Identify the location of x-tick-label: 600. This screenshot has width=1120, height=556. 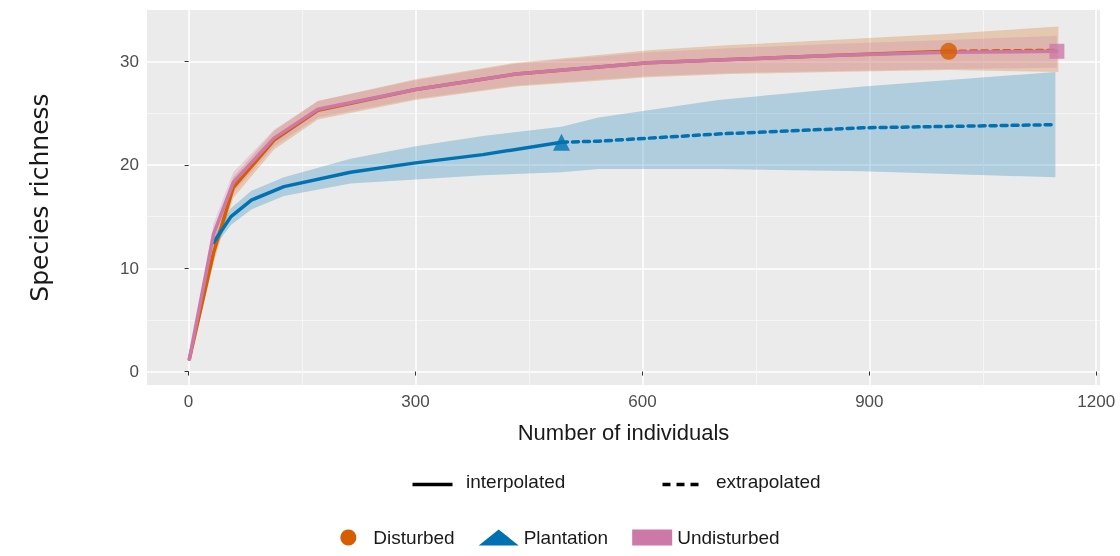
(642, 401).